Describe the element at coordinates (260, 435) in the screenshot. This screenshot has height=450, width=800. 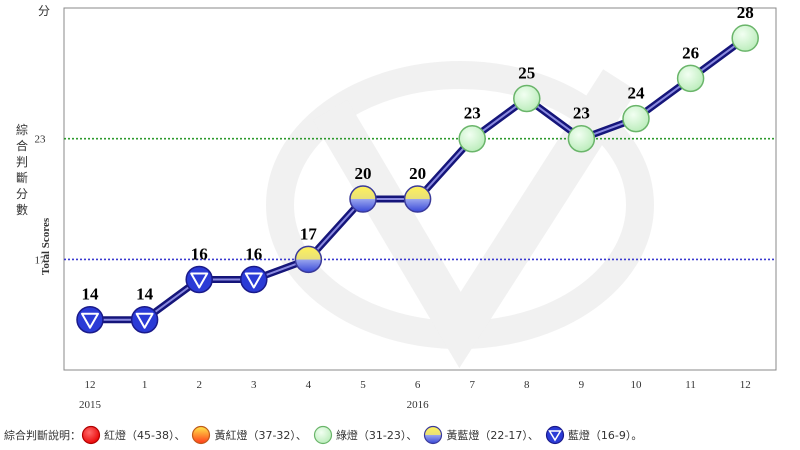
I see `legend-label: 黃紅燈（37-32）、` at that location.